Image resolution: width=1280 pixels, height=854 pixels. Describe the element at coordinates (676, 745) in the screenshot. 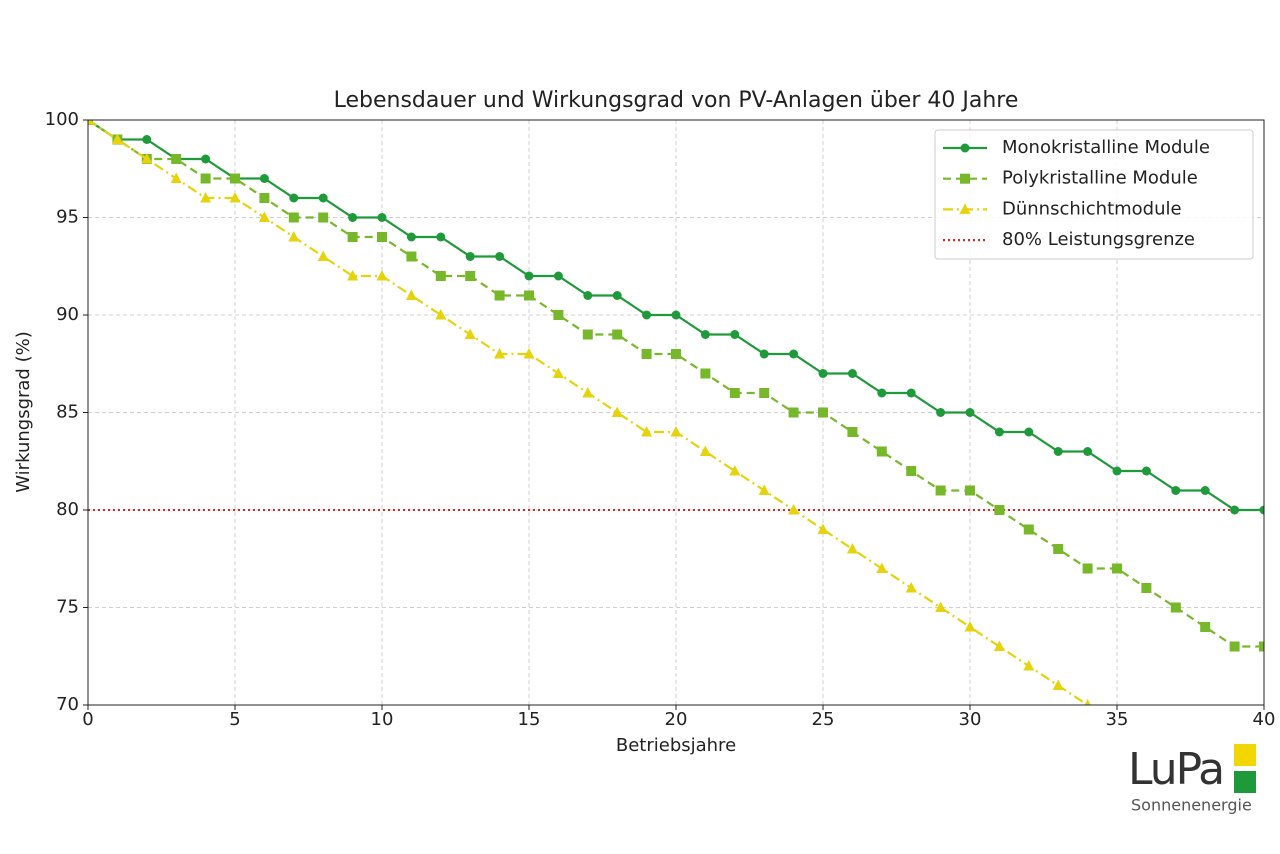

I see `x-axis-label: Betriebsjahre` at that location.